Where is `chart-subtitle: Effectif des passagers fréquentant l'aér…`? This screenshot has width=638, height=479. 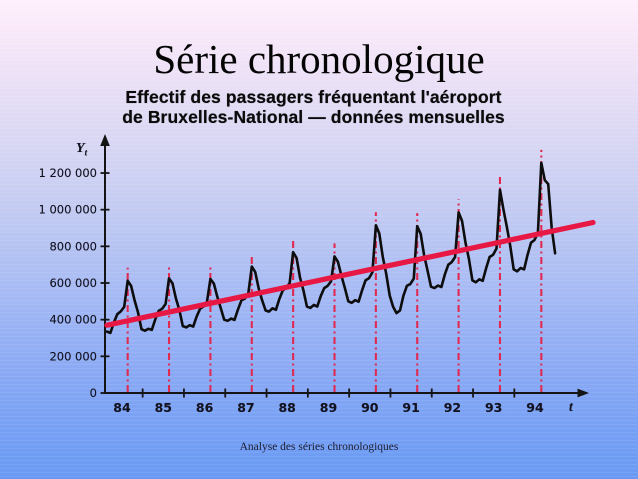
chart-subtitle: Effectif des passagers fréquentant l'aér… is located at coordinates (319, 107).